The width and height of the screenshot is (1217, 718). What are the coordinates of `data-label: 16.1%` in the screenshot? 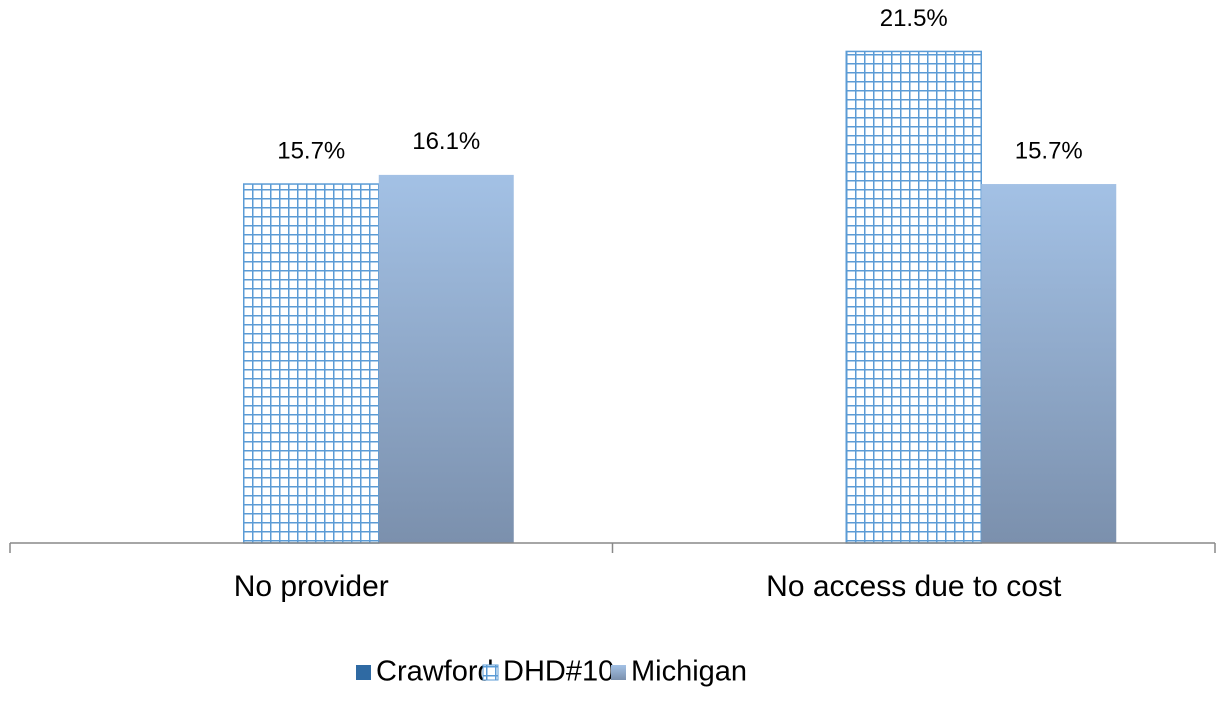 It's located at (446, 141).